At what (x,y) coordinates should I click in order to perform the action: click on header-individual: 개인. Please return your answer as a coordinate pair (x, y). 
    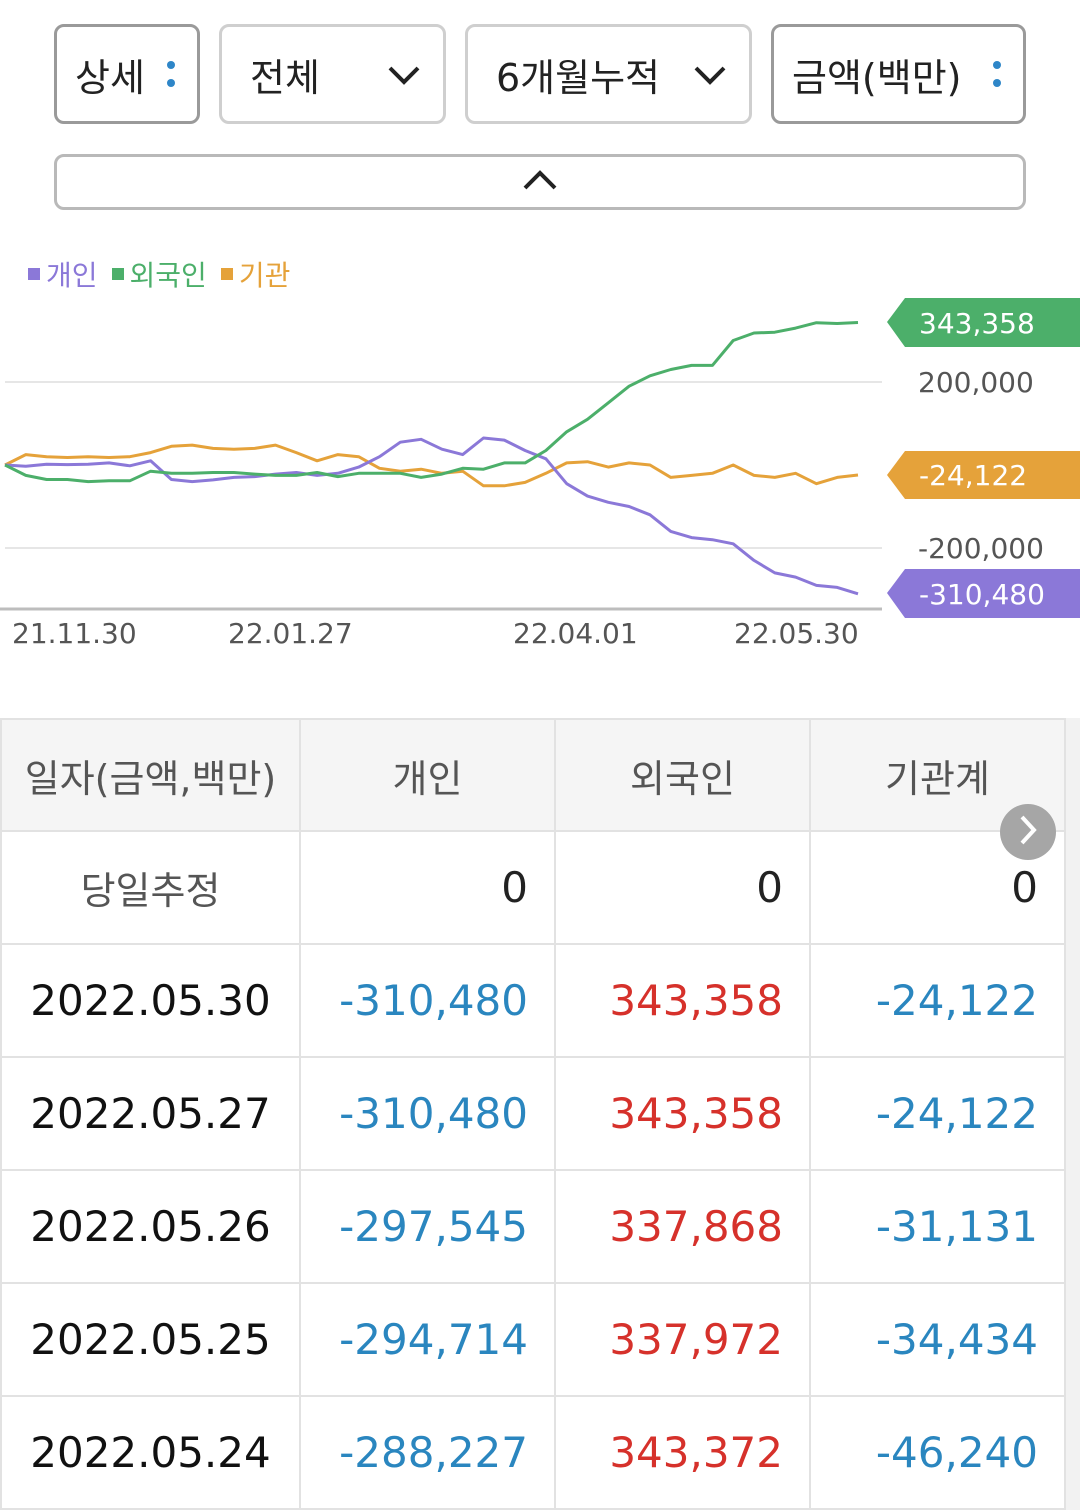
    Looking at the image, I should click on (427, 775).